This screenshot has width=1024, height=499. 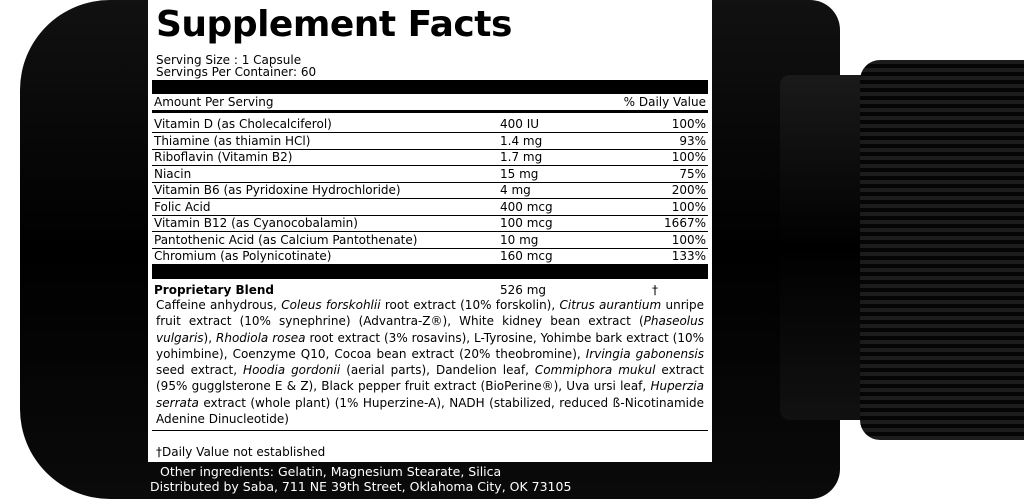 I want to click on nutrient-row: Riboflavin (Vitamin B2) 1.7 mg 100%, so click(x=430, y=157).